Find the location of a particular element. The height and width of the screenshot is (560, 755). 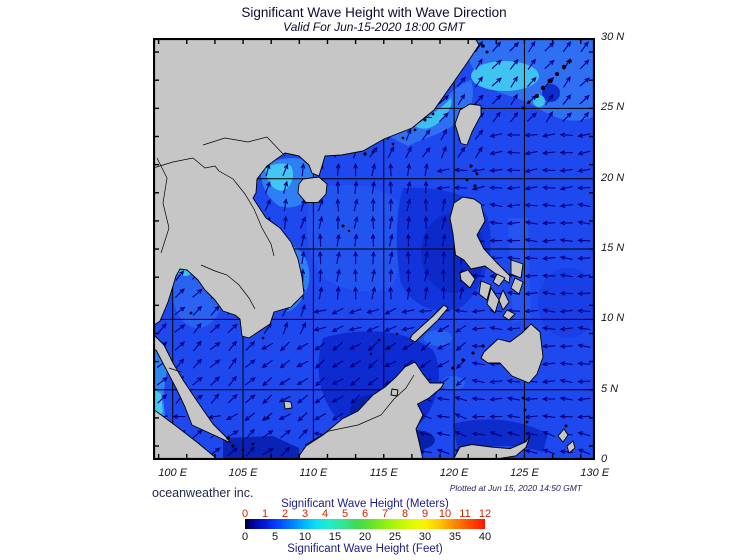

meters-tick: 11 is located at coordinates (465, 514).